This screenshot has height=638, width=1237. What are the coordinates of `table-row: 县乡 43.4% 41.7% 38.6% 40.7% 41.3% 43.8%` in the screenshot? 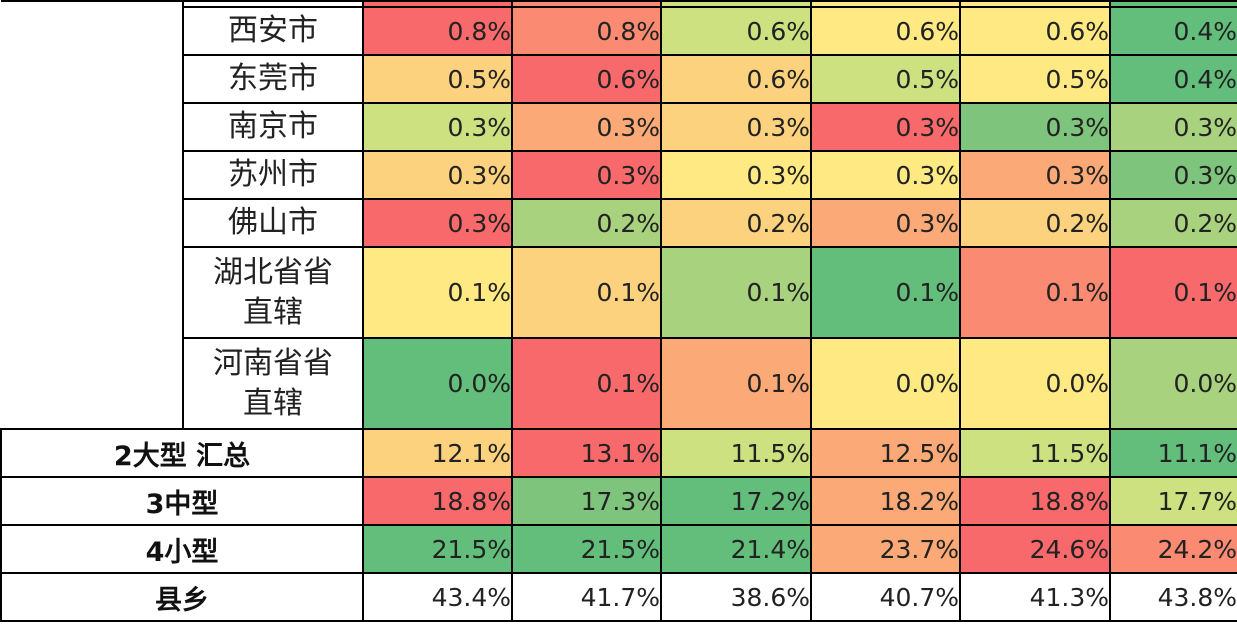 It's located at (618, 597).